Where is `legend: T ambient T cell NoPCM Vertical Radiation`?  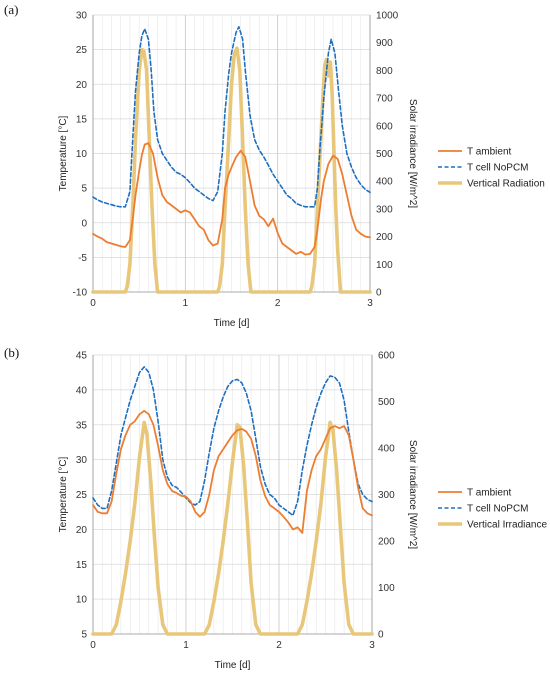
legend: T ambient T cell NoPCM Vertical Radiation is located at coordinates (491, 168).